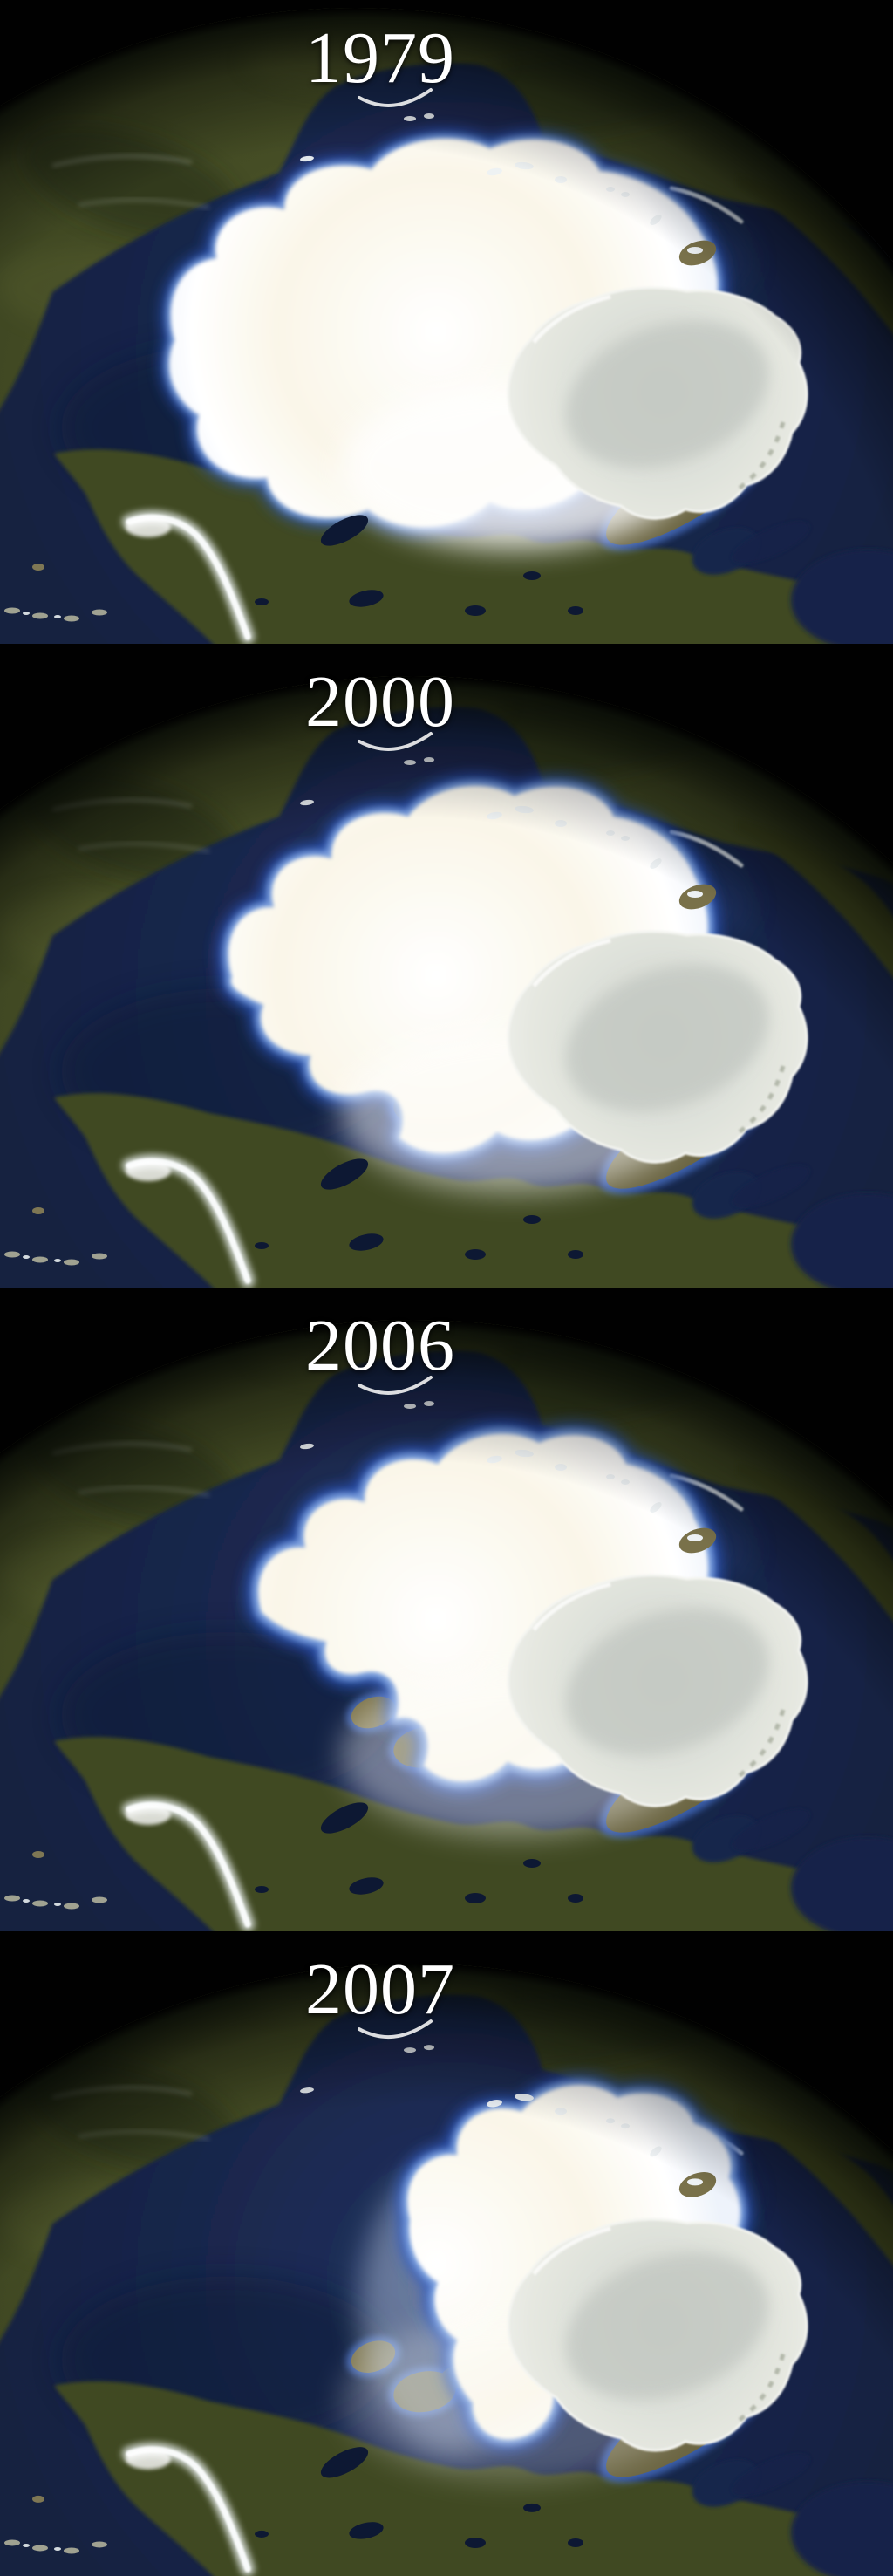 The image size is (893, 2576). Describe the element at coordinates (380, 701) in the screenshot. I see `year-label: 2000` at that location.